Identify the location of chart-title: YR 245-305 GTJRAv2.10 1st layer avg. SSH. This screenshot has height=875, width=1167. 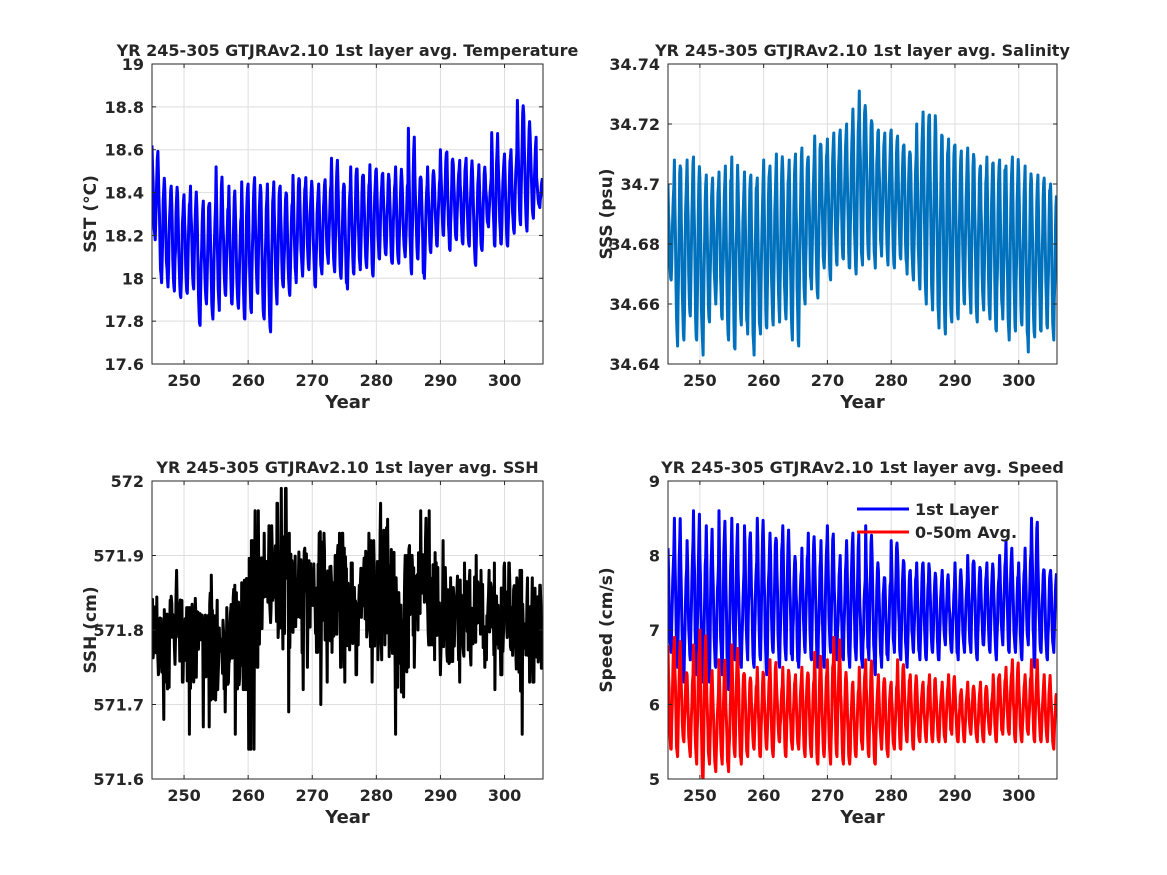
(346, 467).